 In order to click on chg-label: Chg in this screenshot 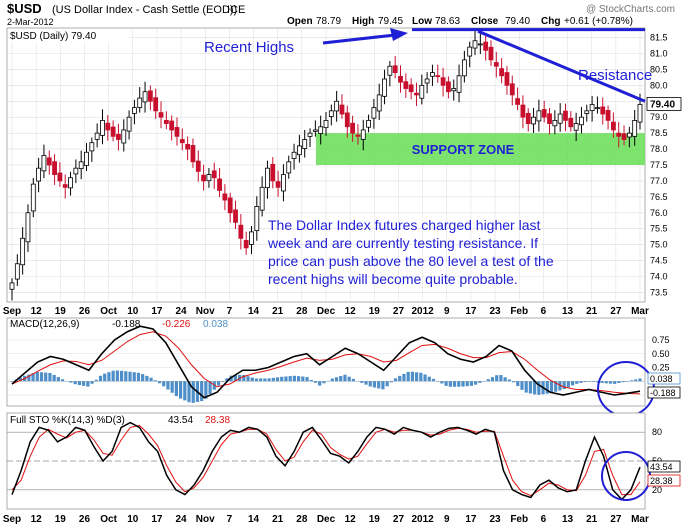, I will do `click(550, 21)`.